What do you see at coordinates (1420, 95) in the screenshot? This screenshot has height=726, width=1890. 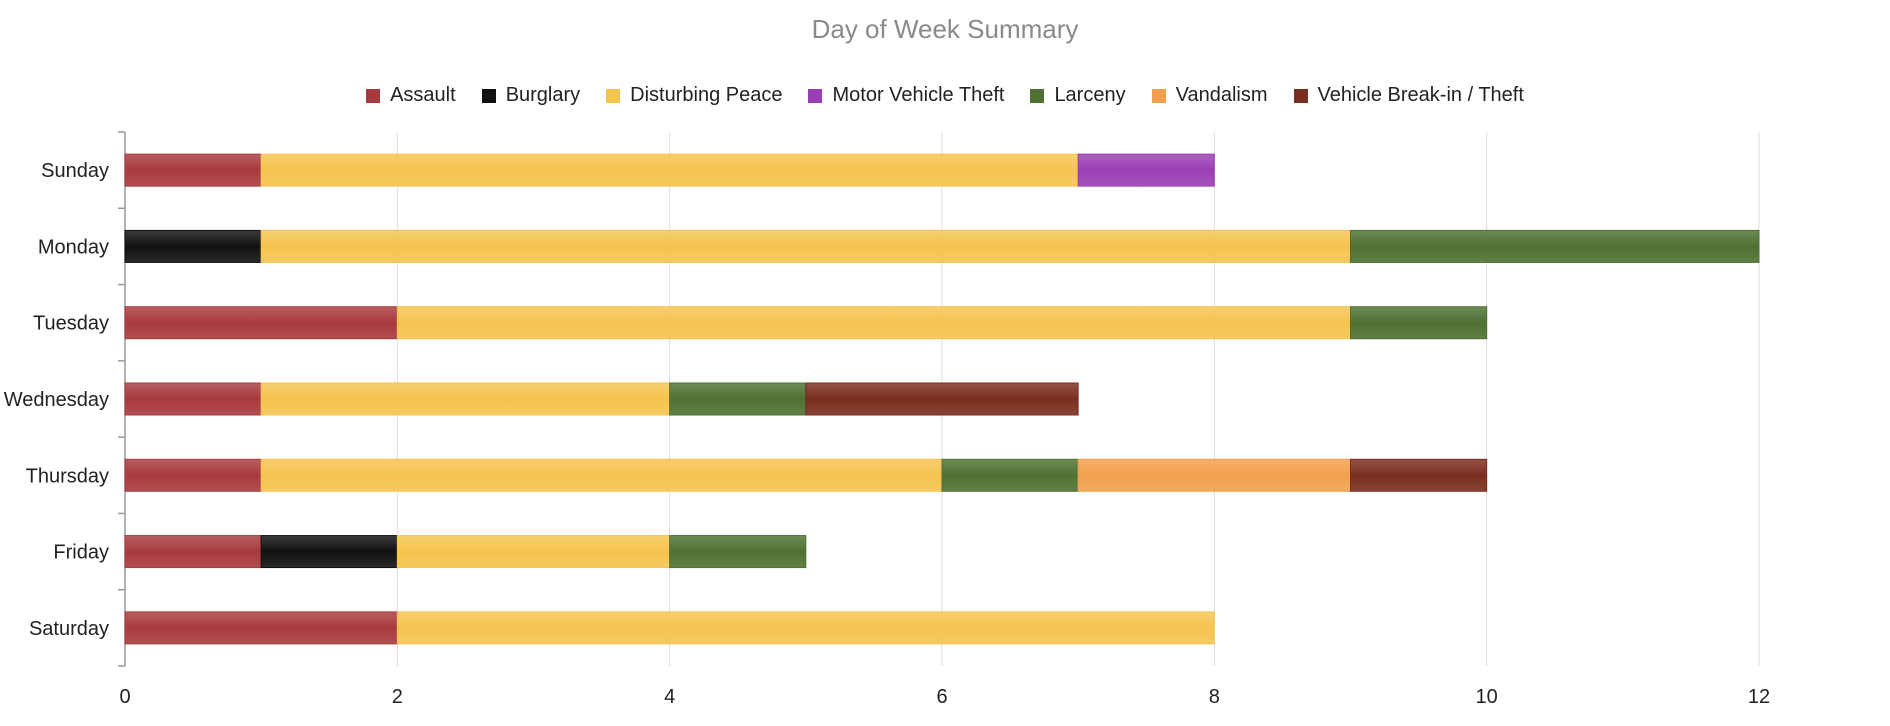 I see `legend-label: Vehicle Break-in / Theft` at bounding box center [1420, 95].